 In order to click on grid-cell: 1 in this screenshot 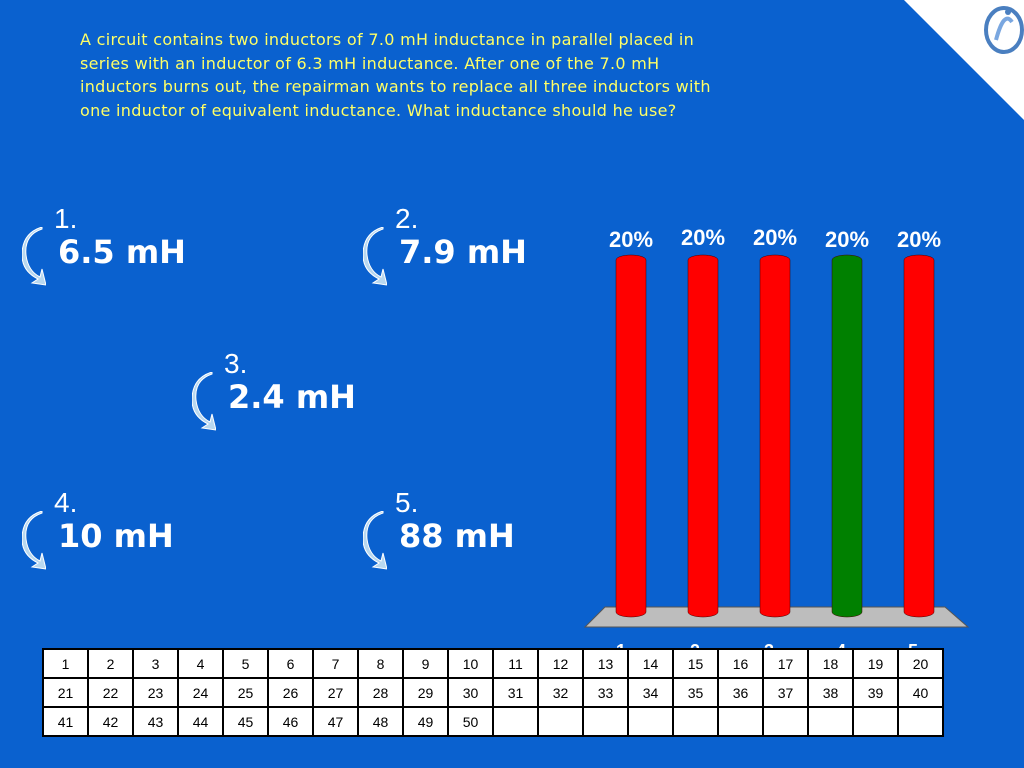, I will do `click(65, 663)`.